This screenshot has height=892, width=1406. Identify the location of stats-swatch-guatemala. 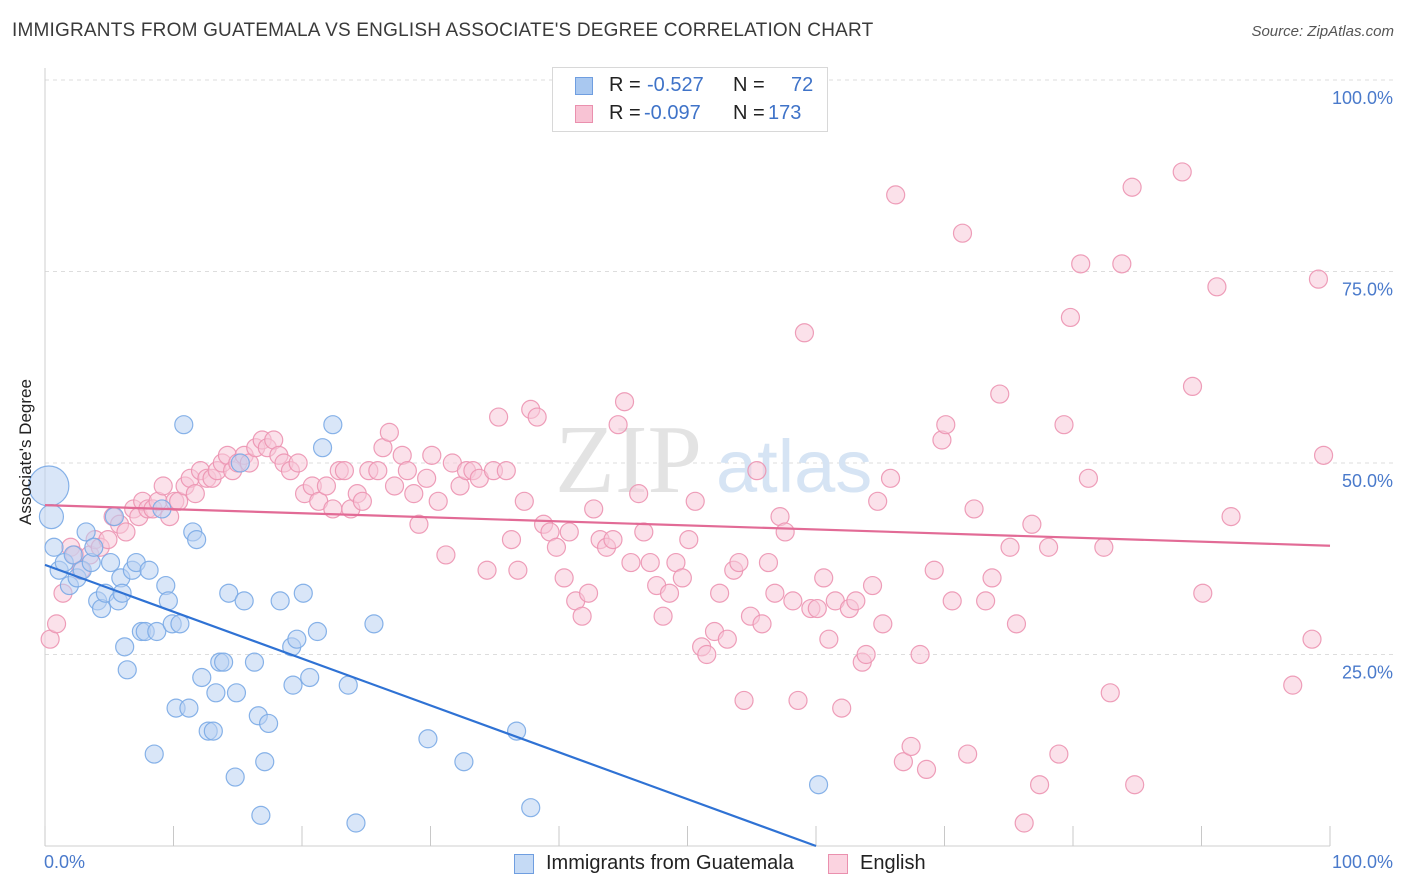
(584, 86).